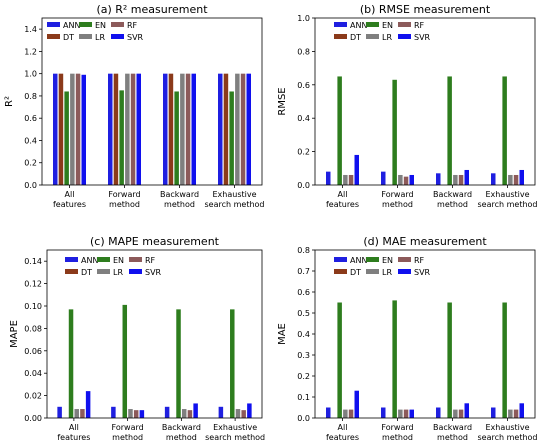 The height and width of the screenshot is (448, 550). What do you see at coordinates (282, 101) in the screenshot?
I see `y-axis-label: RMSE` at bounding box center [282, 101].